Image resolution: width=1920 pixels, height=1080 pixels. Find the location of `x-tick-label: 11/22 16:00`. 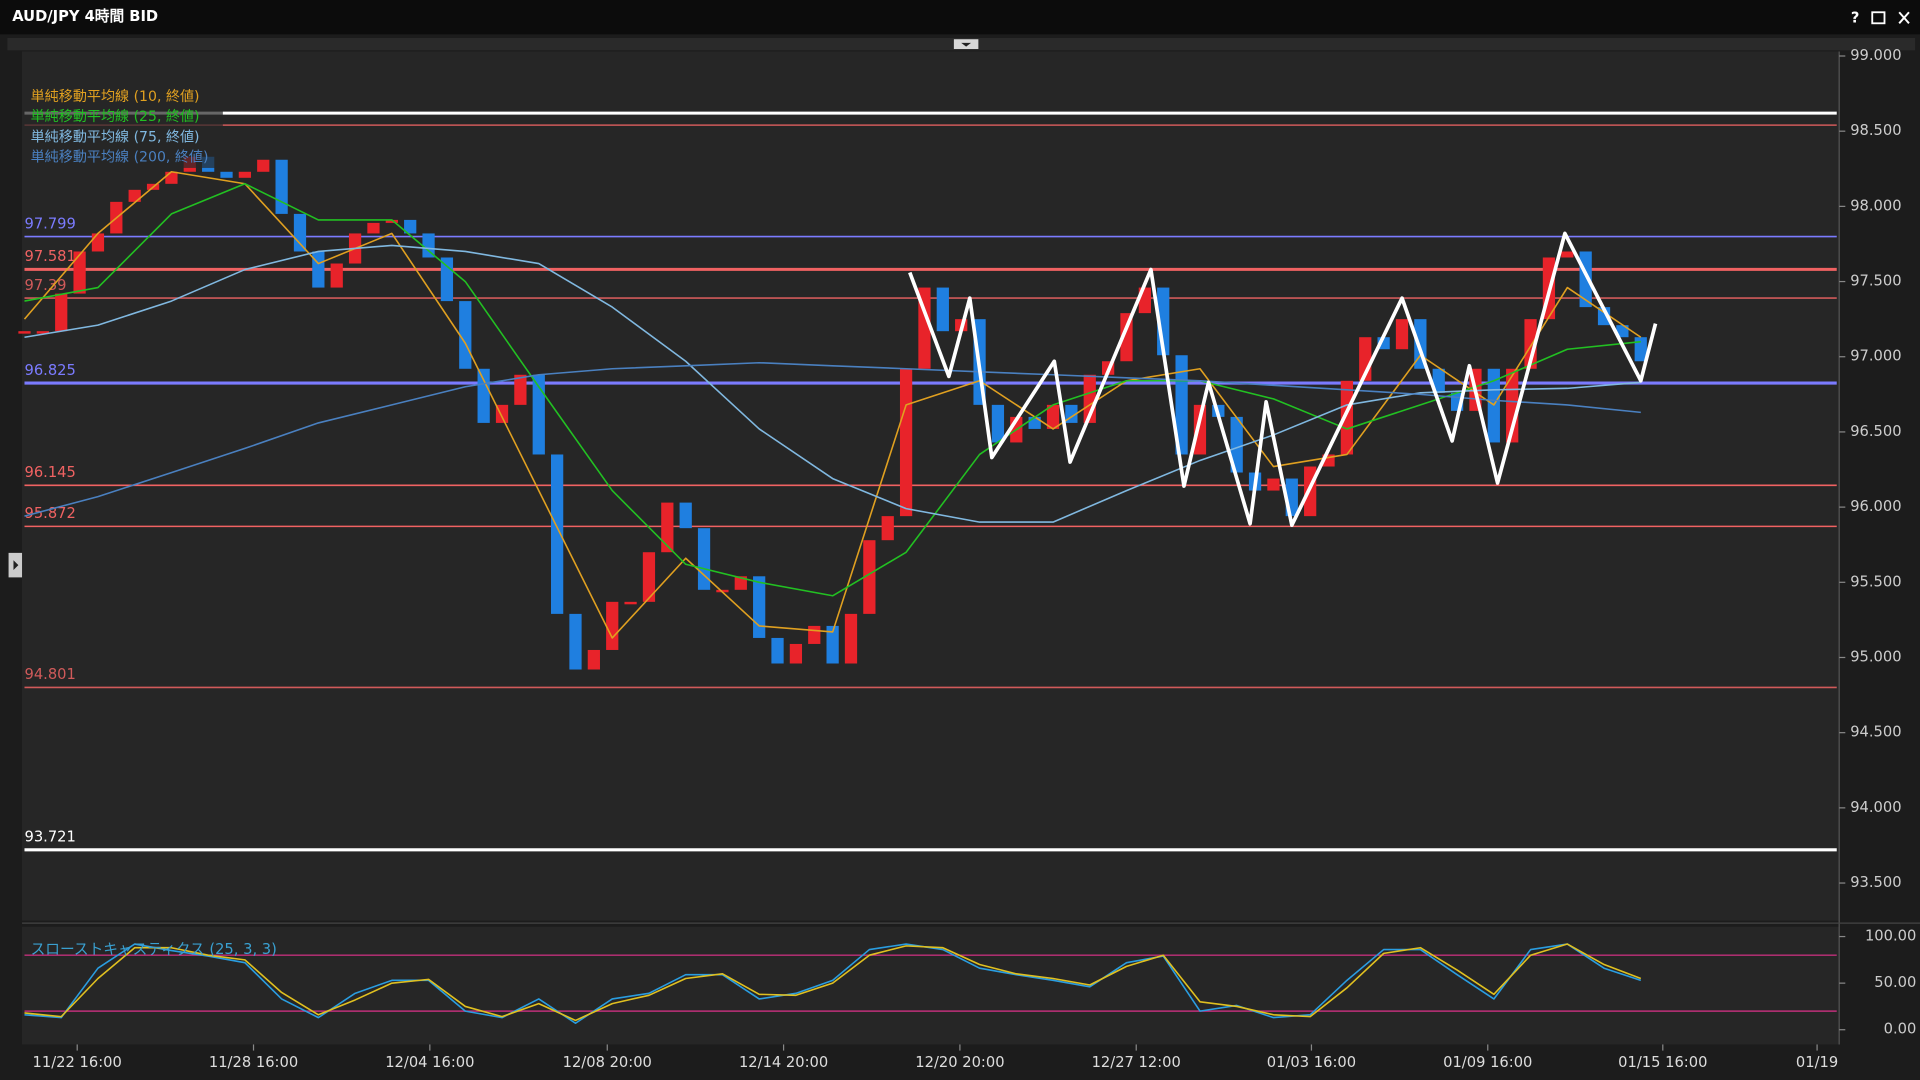

x-tick-label: 11/22 16:00 is located at coordinates (77, 1062).